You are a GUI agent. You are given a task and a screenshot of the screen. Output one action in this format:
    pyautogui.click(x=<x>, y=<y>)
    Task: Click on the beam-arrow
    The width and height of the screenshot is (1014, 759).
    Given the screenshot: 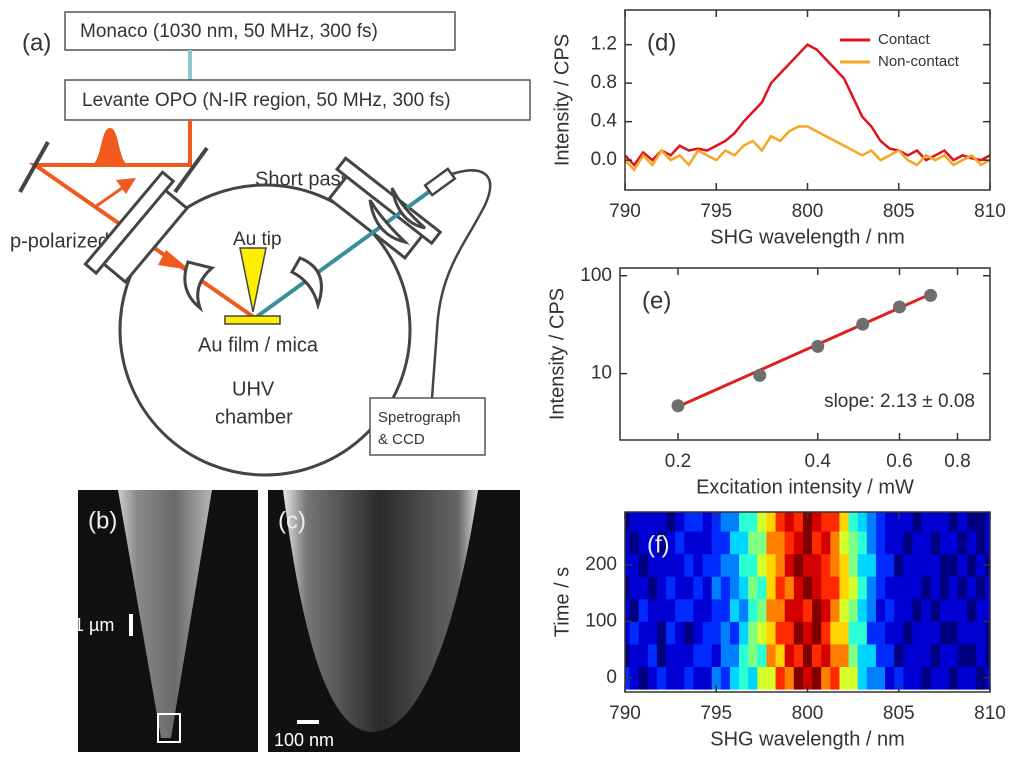 What is the action you would take?
    pyautogui.click(x=174, y=260)
    